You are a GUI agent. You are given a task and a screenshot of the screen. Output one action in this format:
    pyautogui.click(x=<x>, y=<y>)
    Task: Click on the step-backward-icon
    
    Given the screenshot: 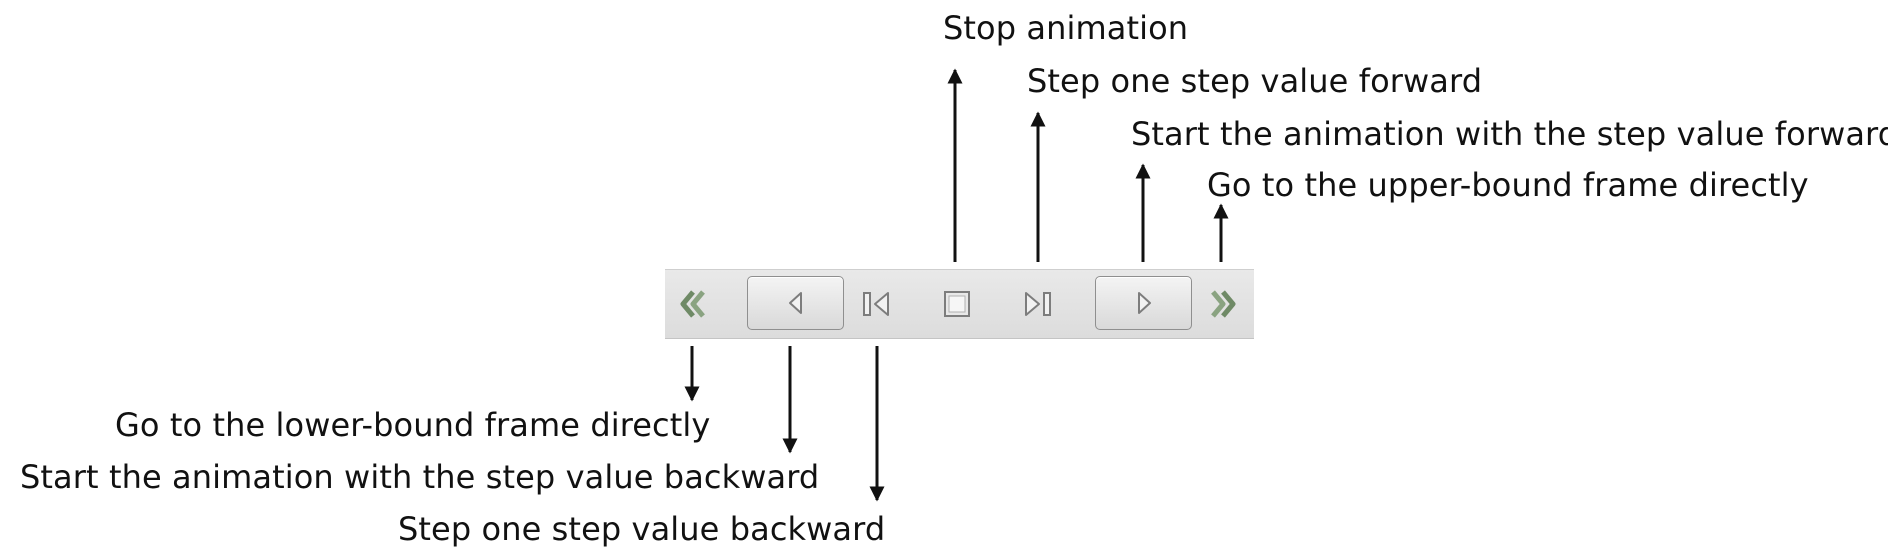 What is the action you would take?
    pyautogui.click(x=876, y=304)
    